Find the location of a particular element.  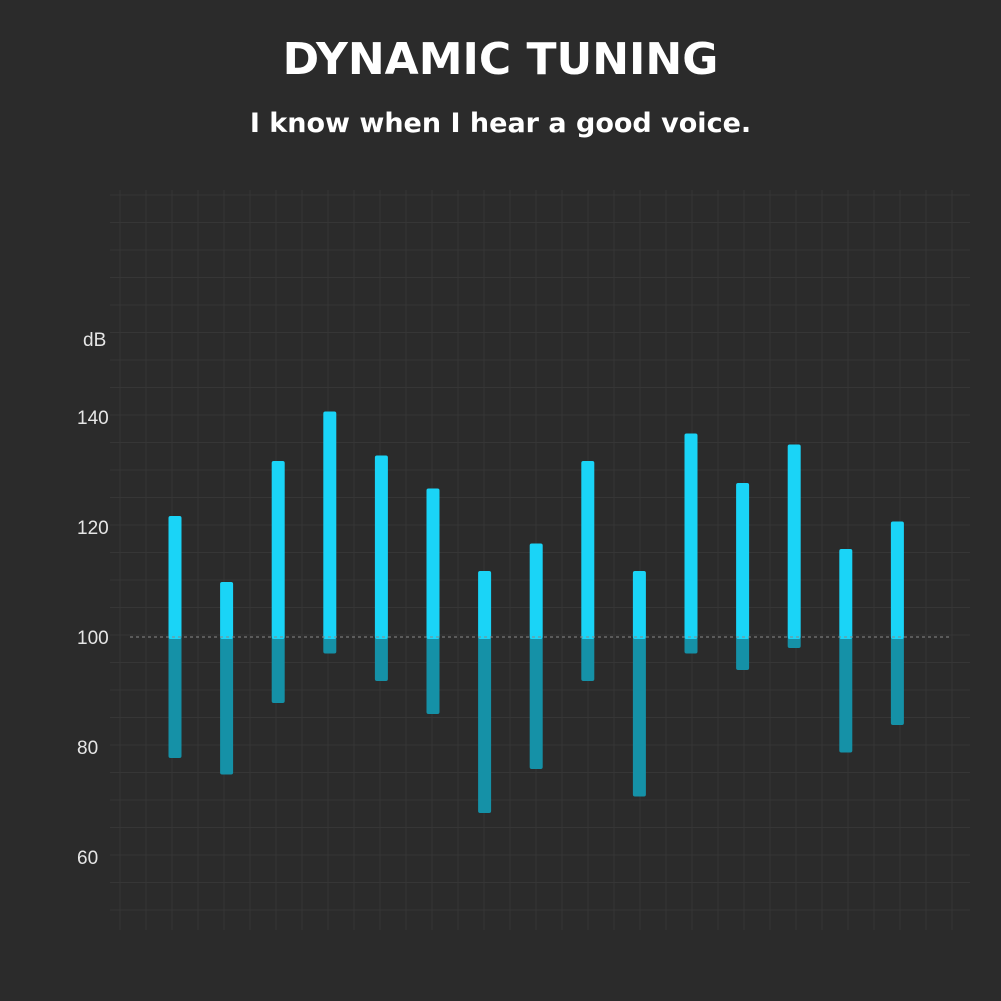

chart-subtitle: I know when I hear a good voice. is located at coordinates (500, 123).